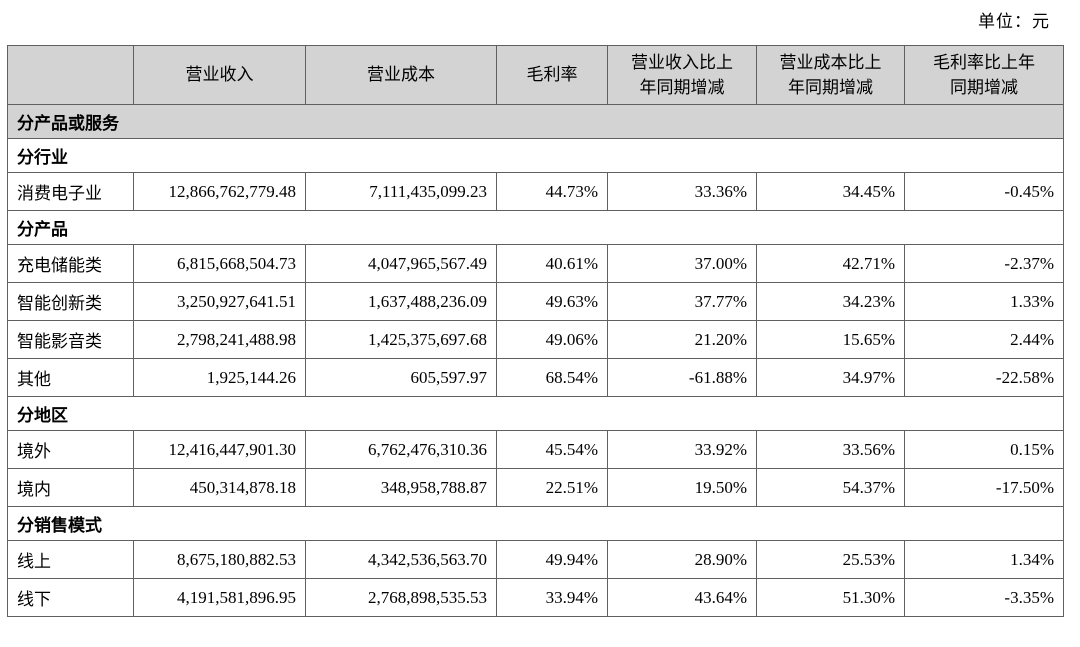  What do you see at coordinates (70, 487) in the screenshot?
I see `row-label-cell: 境内` at bounding box center [70, 487].